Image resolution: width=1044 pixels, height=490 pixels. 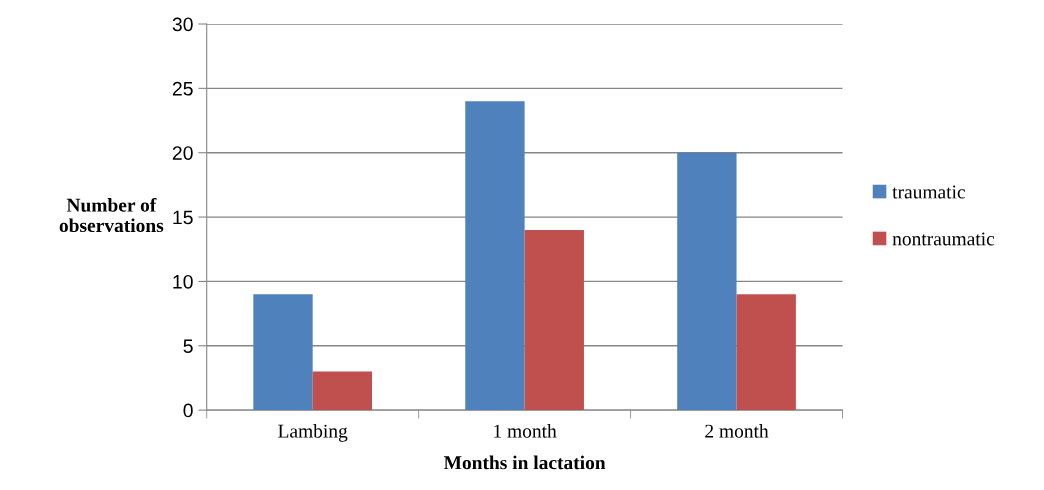 I want to click on x-tick-label: 2 month, so click(x=737, y=431).